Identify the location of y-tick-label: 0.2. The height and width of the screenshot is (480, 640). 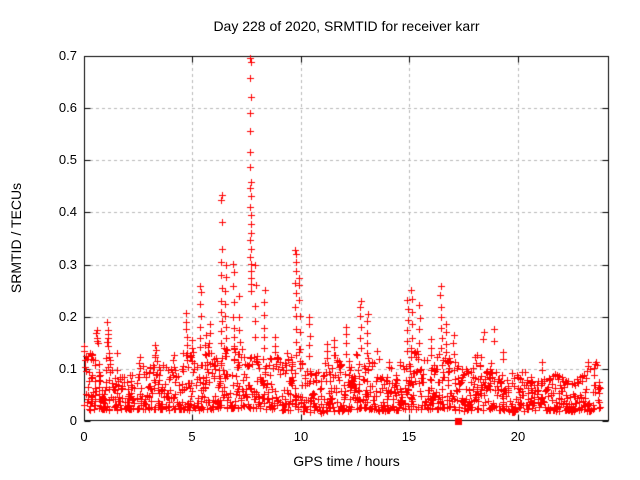
(67, 316).